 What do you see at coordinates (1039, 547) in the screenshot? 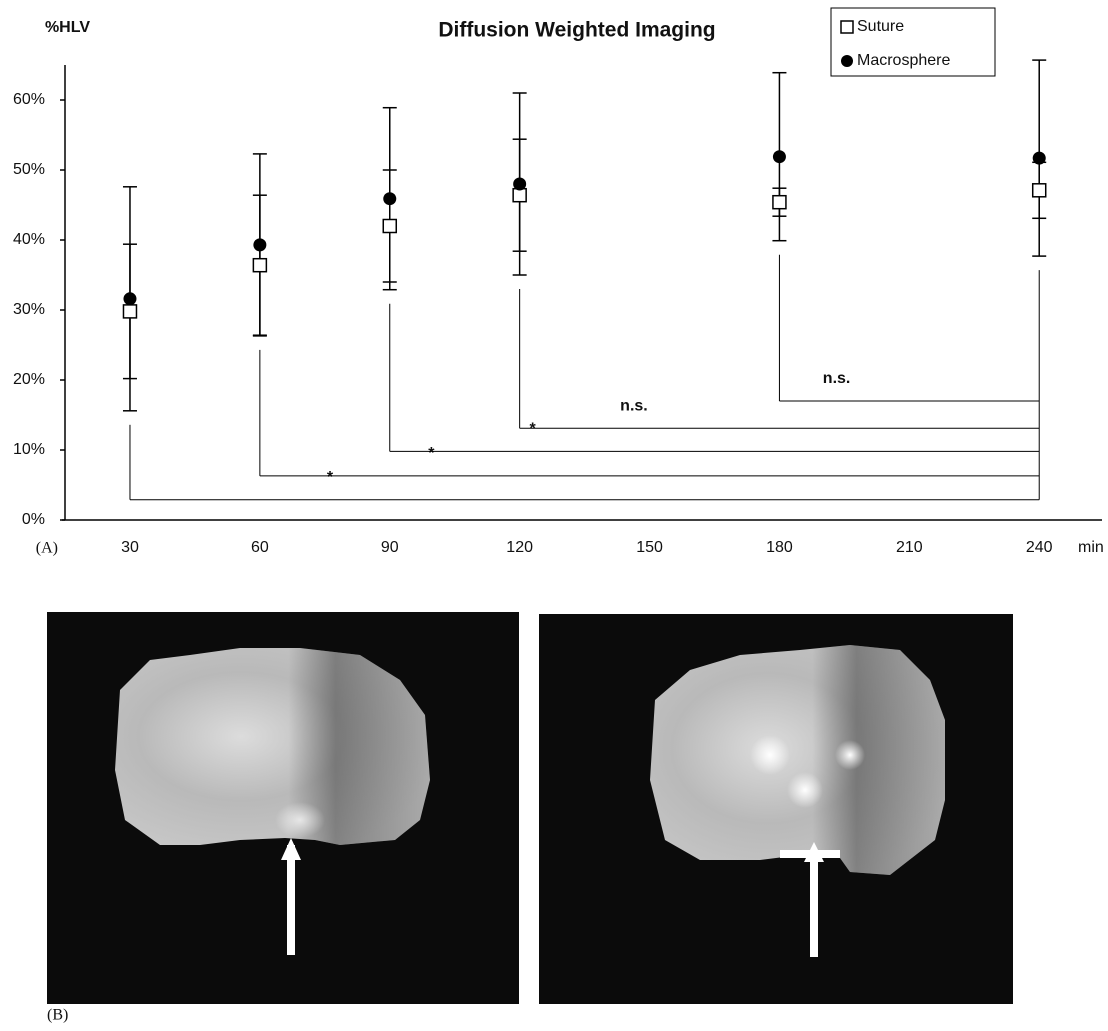
I see `x-tick-label: 240` at bounding box center [1039, 547].